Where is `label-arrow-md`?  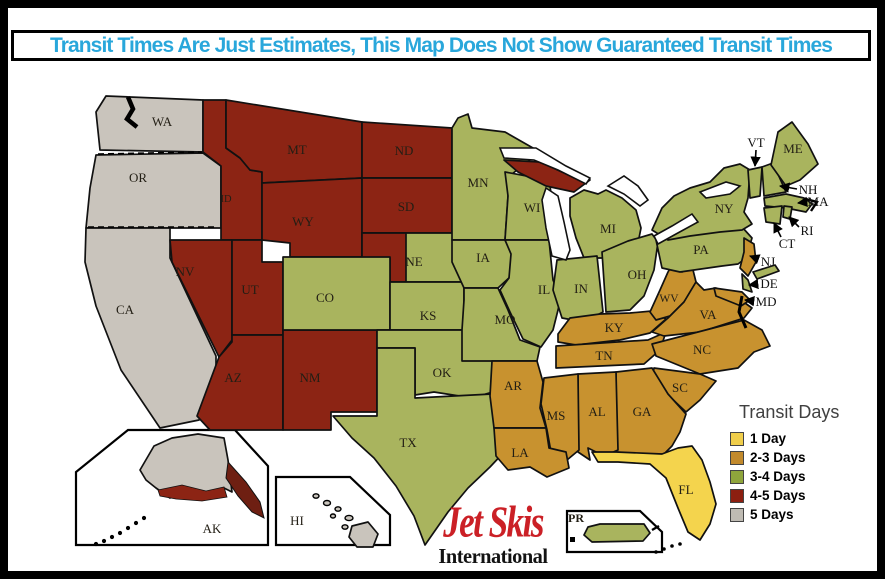
label-arrow-md is located at coordinates (749, 301).